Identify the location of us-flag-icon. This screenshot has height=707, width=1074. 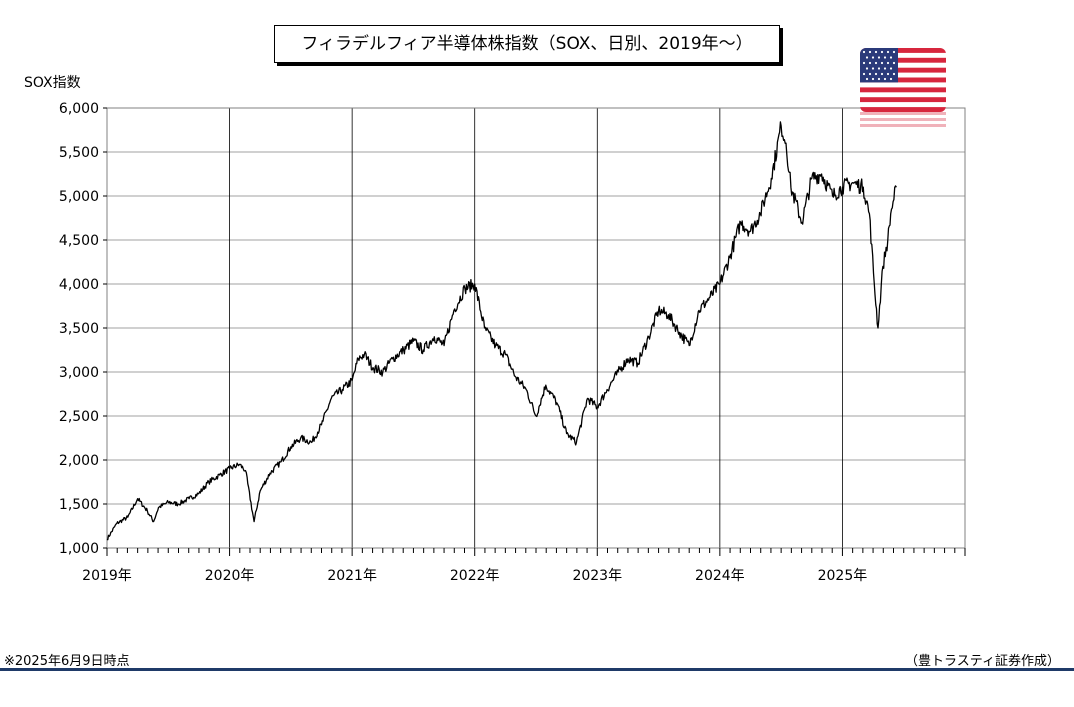
(903, 80).